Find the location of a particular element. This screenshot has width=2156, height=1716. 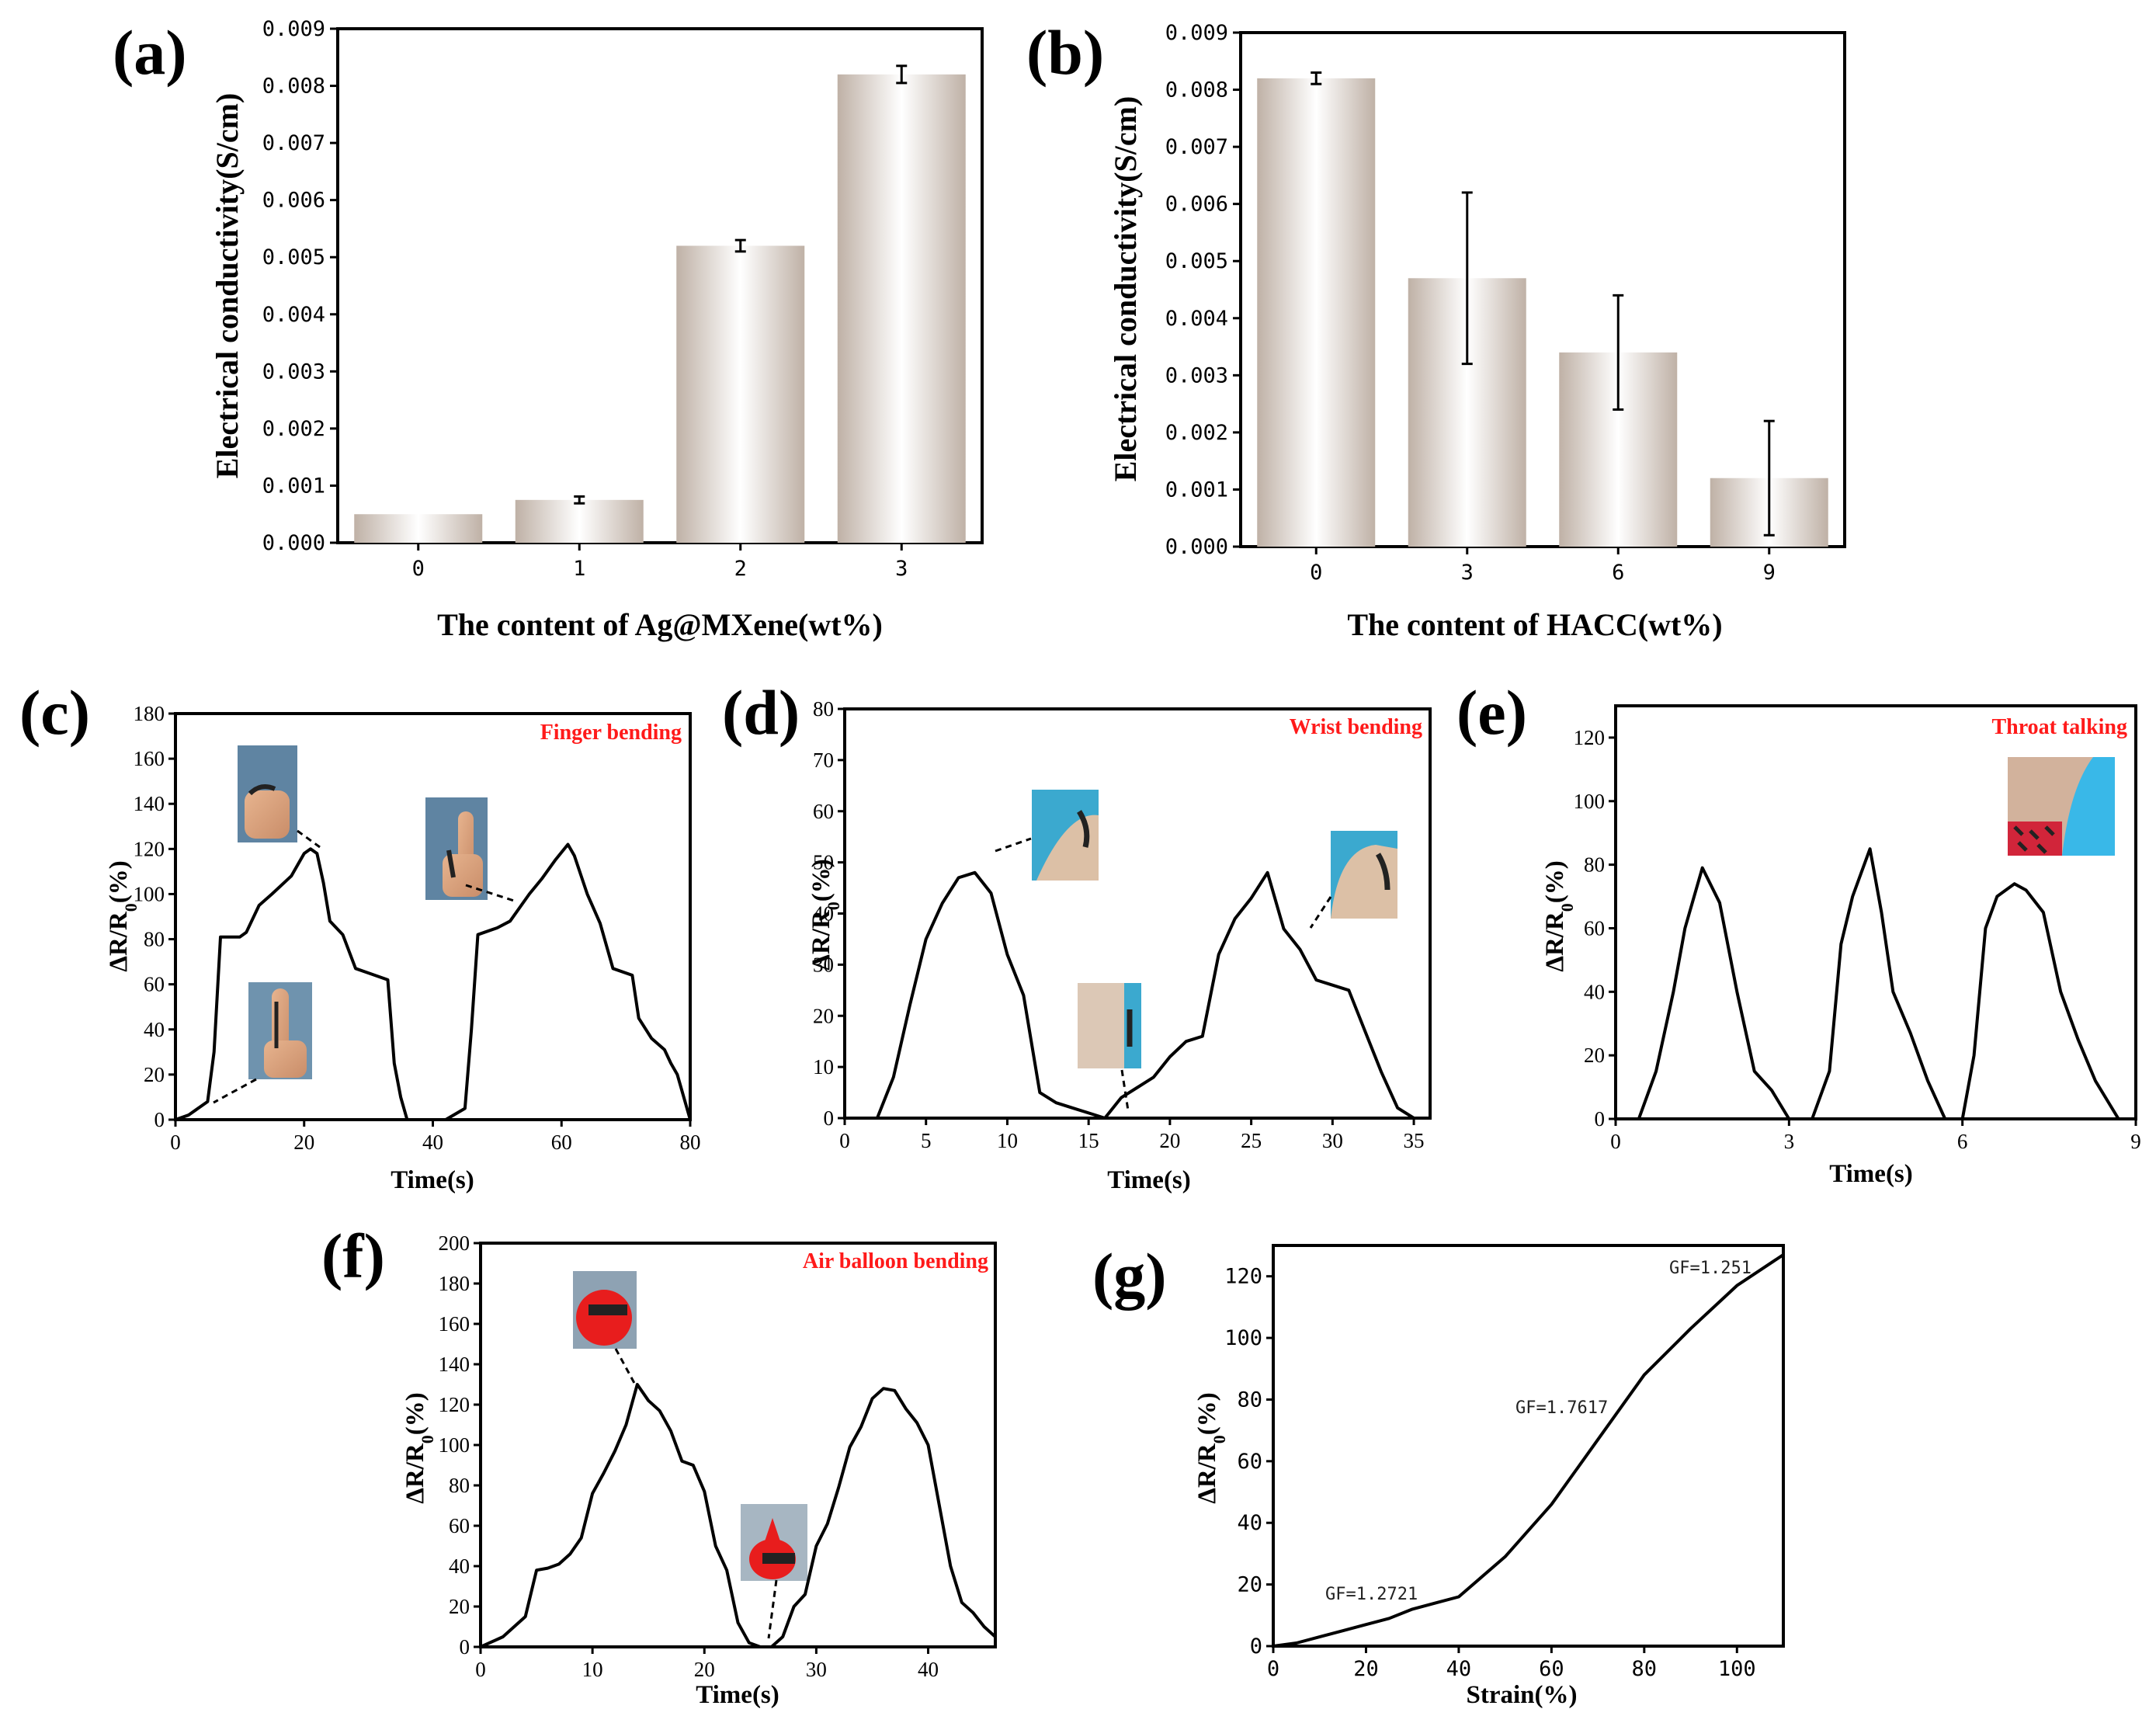

panel-label-d: (d) is located at coordinates (761, 712).